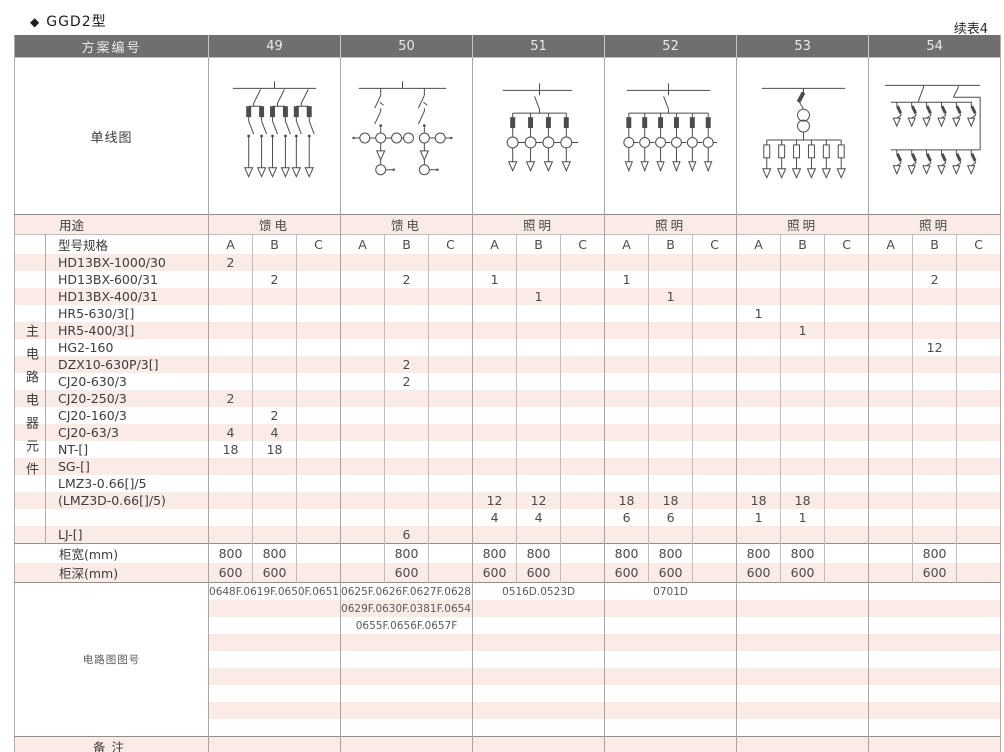 Image resolution: width=1004 pixels, height=752 pixels. What do you see at coordinates (538, 517) in the screenshot?
I see `grid-cell: 4` at bounding box center [538, 517].